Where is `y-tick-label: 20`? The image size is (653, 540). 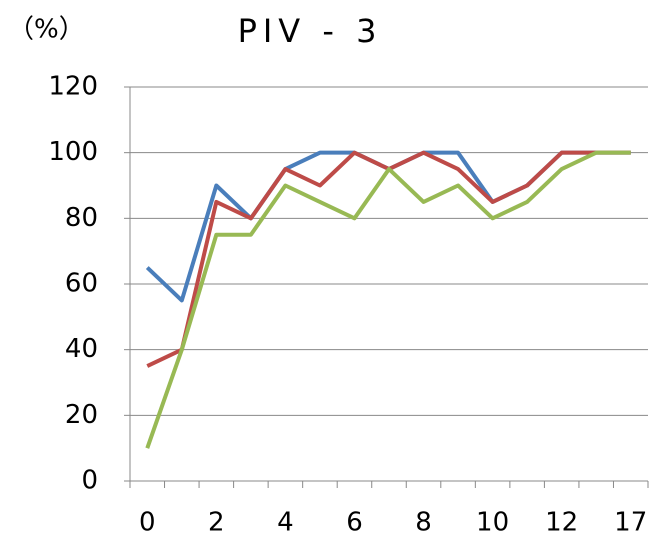
y-tick-label: 20 is located at coordinates (81, 415).